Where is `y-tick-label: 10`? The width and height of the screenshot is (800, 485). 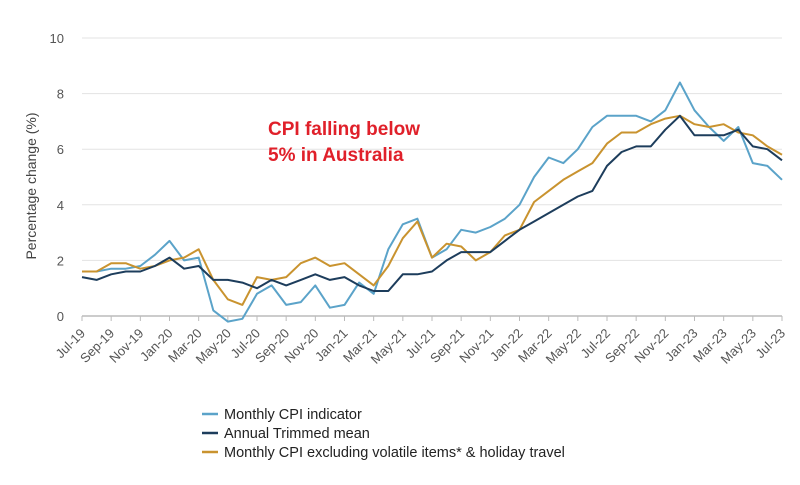
y-tick-label: 10 is located at coordinates (57, 38).